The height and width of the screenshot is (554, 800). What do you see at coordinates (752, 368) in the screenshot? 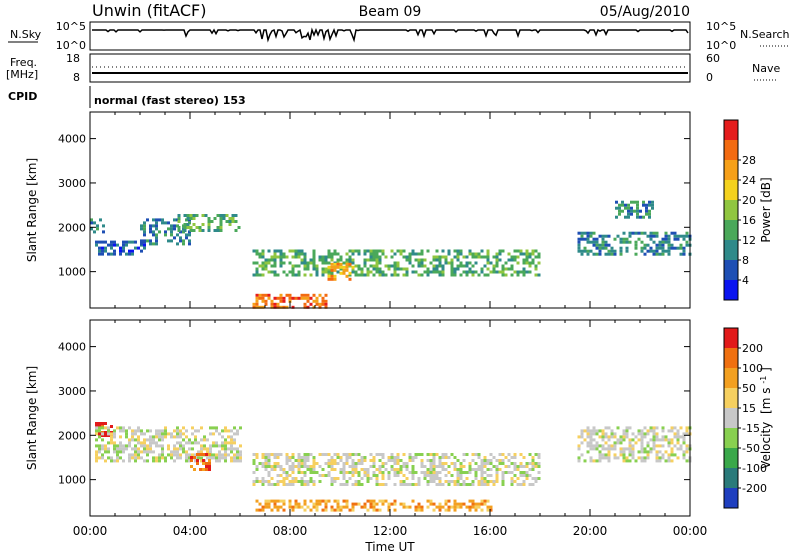
I see `colorbar-tick-label: 100` at bounding box center [752, 368].